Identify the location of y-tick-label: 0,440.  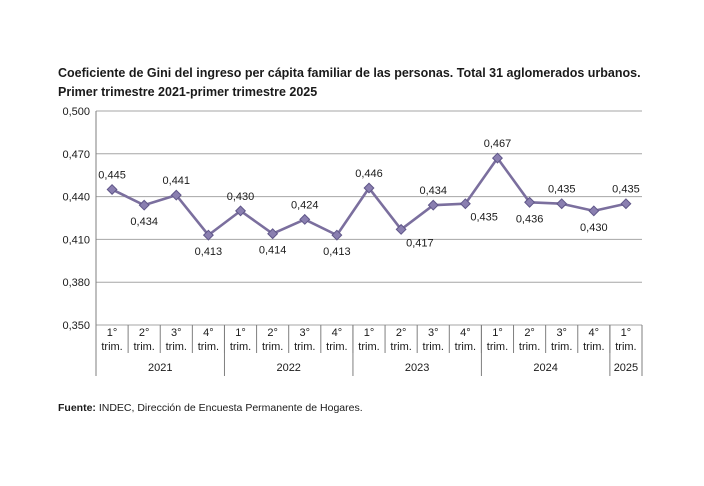
(76, 198).